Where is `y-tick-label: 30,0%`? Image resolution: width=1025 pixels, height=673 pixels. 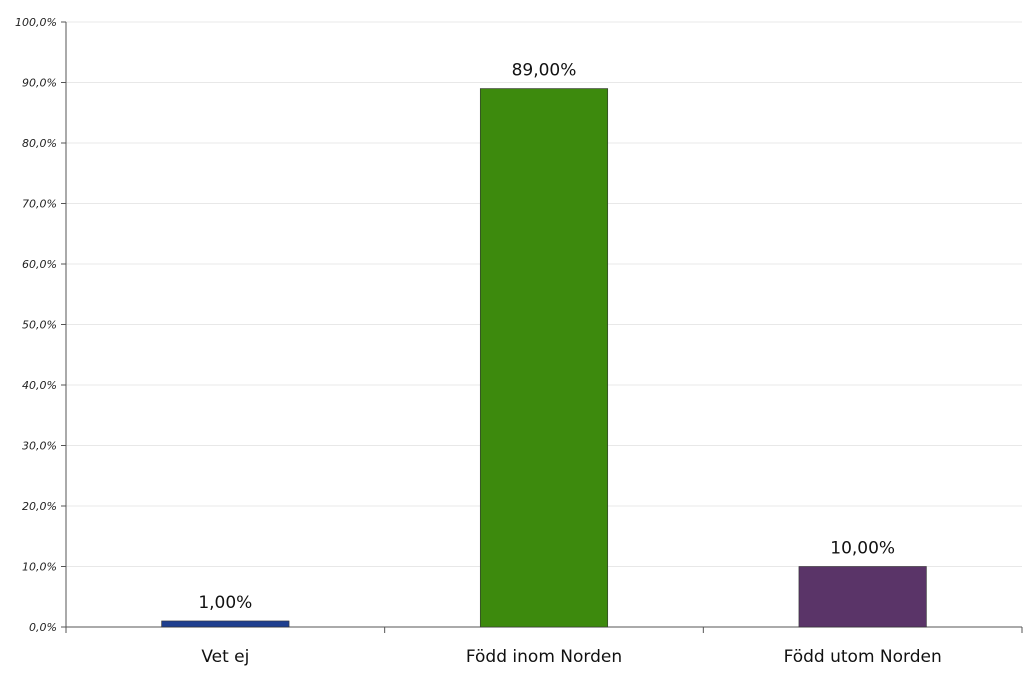
y-tick-label: 30,0% is located at coordinates (39, 446).